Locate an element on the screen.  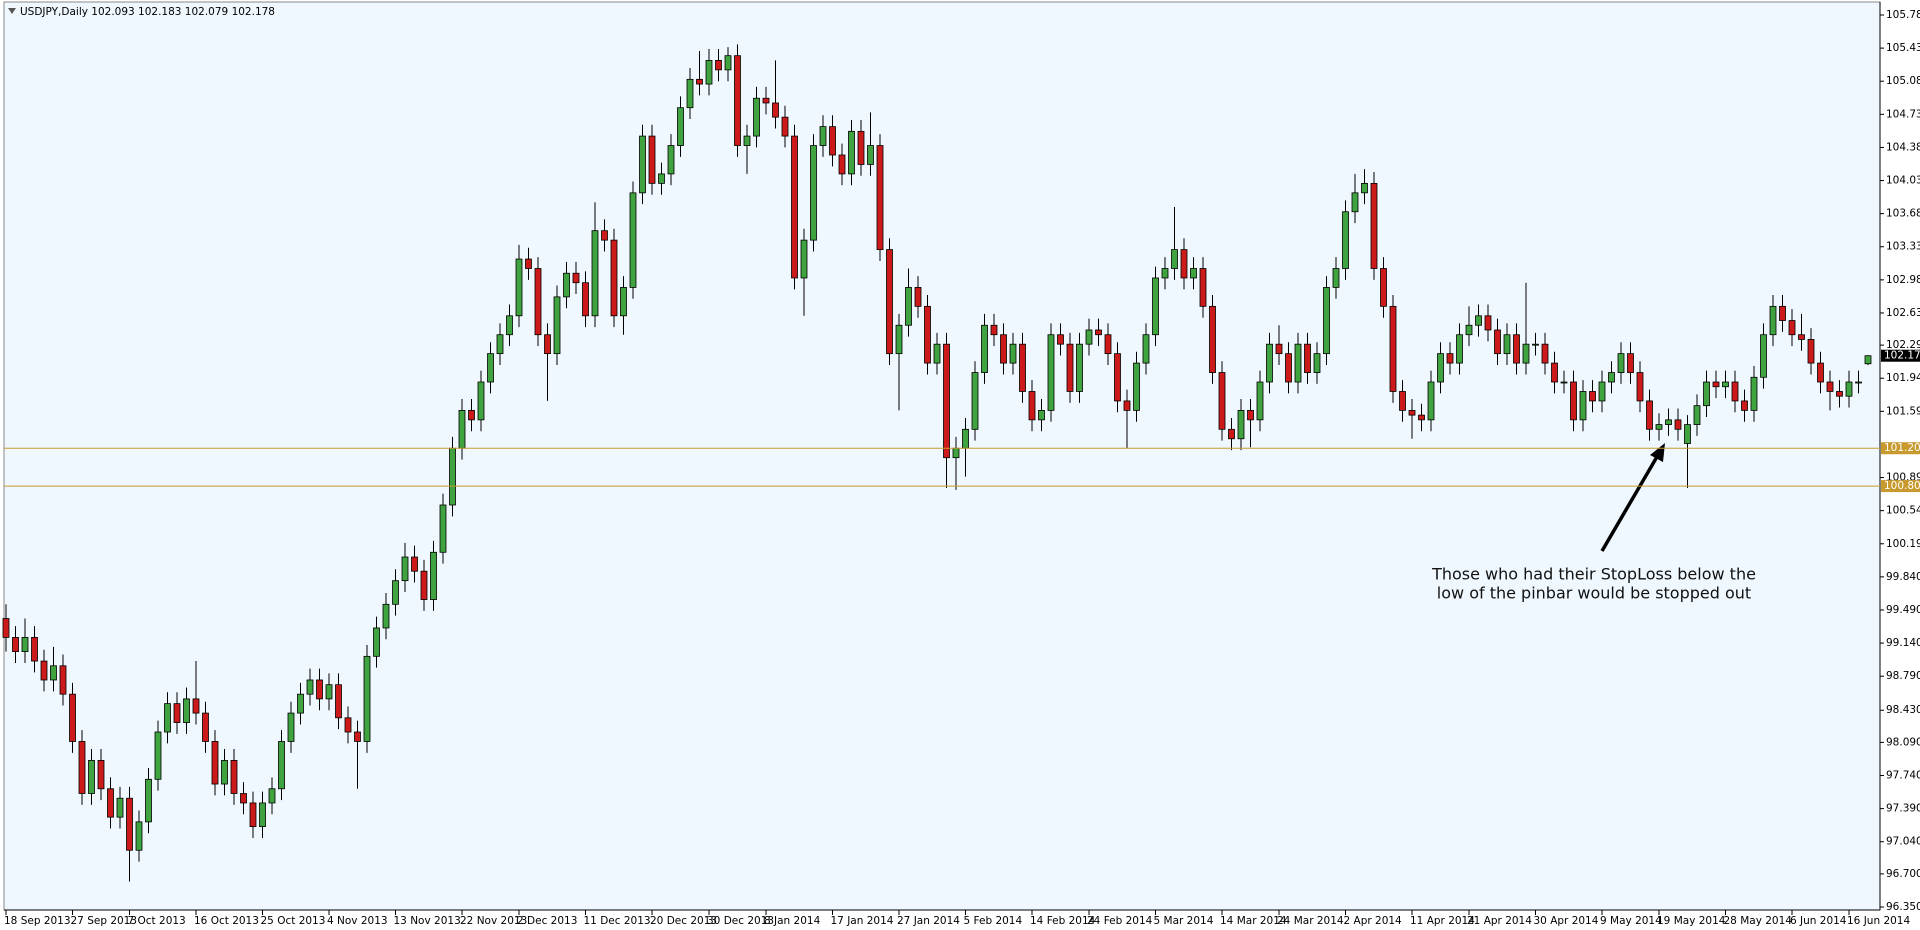
level-label-bg is located at coordinates (1900, 448).